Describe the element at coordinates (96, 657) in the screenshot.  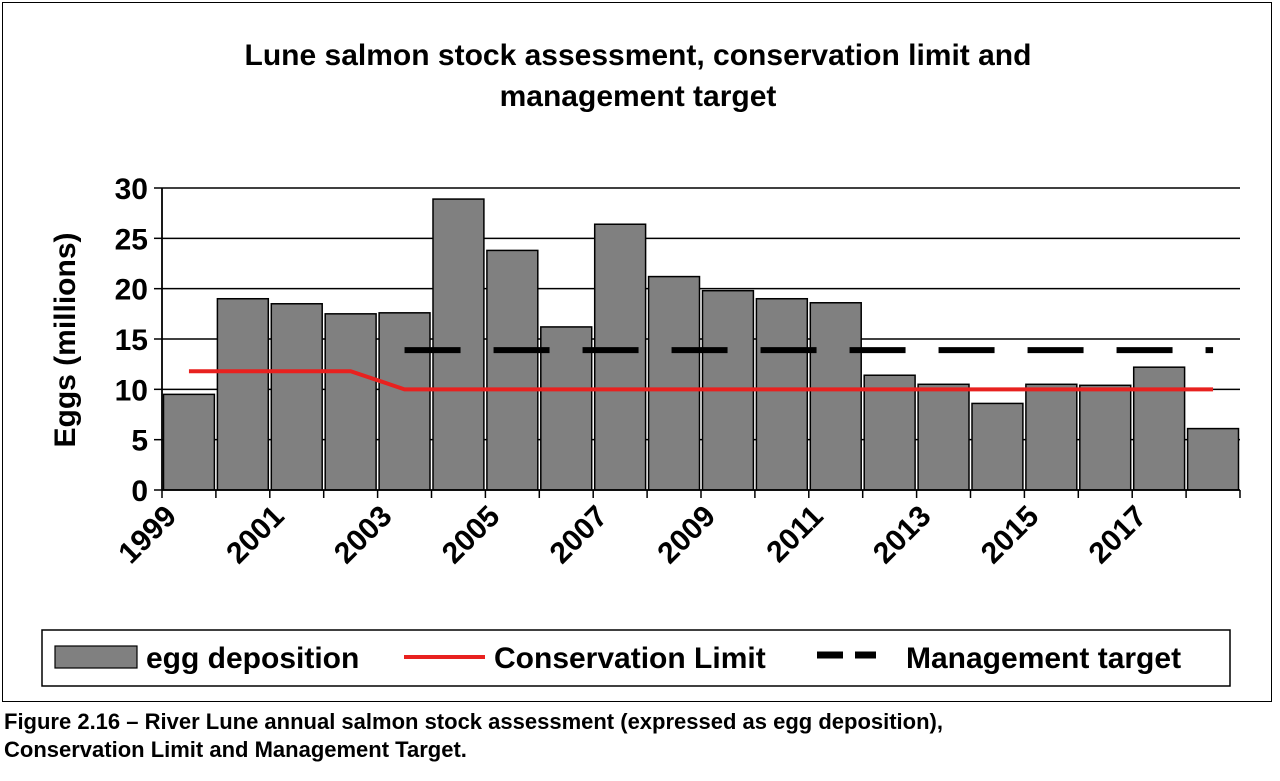
I see `legend-swatch-egg-deposition` at that location.